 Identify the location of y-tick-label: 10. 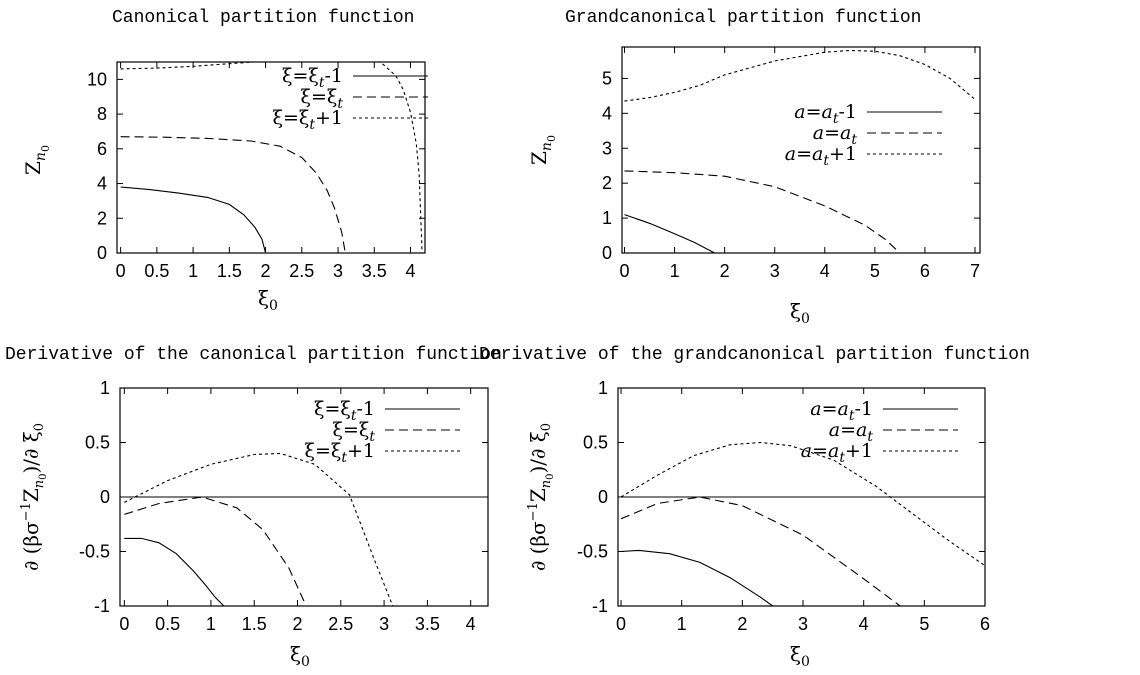
(97, 79).